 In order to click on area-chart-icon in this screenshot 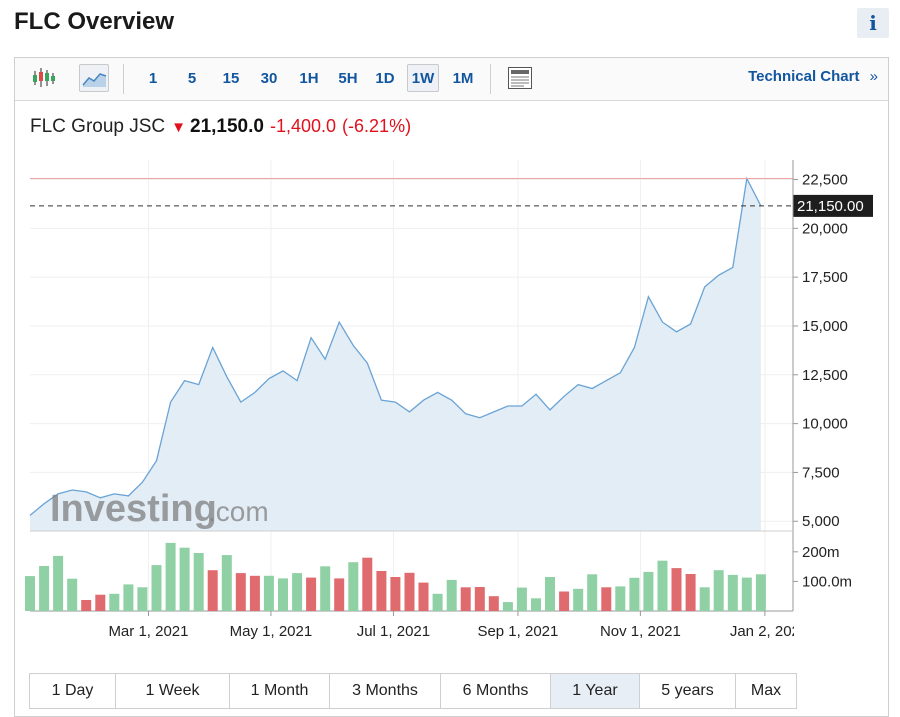, I will do `click(94, 78)`.